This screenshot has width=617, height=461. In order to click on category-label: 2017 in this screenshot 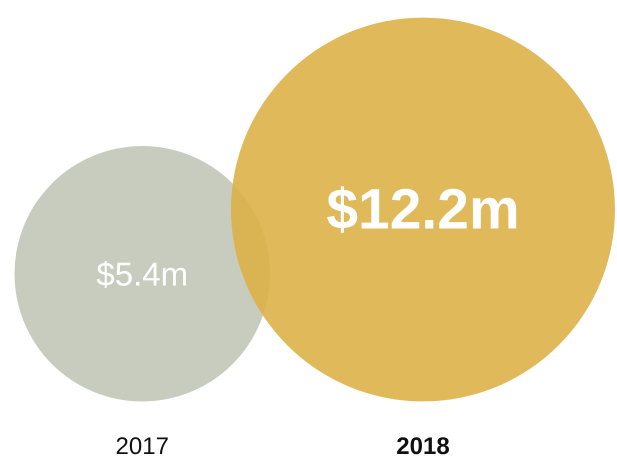, I will do `click(142, 446)`.